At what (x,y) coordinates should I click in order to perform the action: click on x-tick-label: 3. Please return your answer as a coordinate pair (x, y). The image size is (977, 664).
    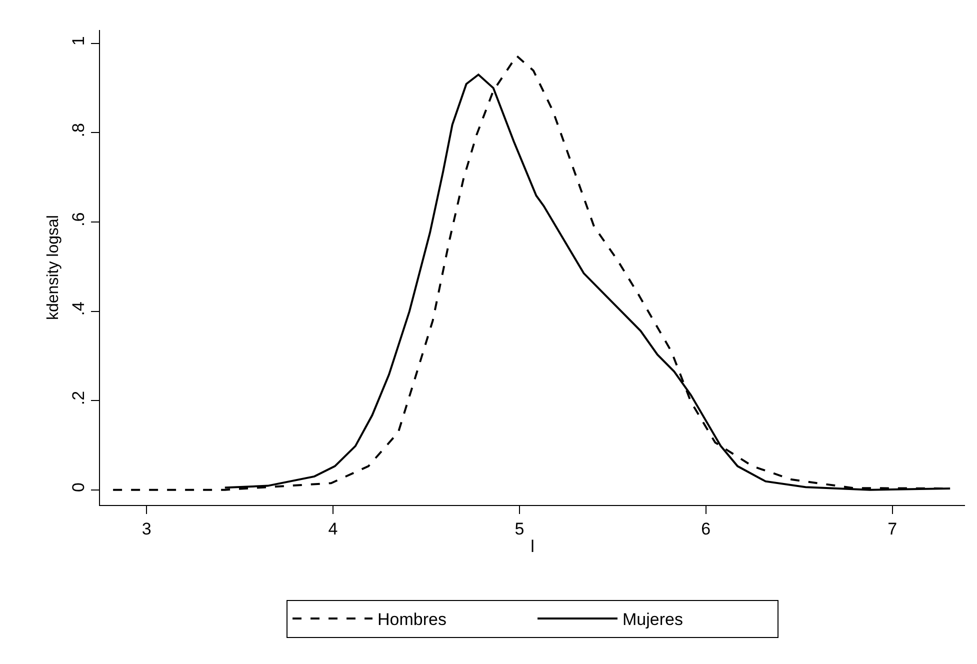
    Looking at the image, I should click on (147, 528).